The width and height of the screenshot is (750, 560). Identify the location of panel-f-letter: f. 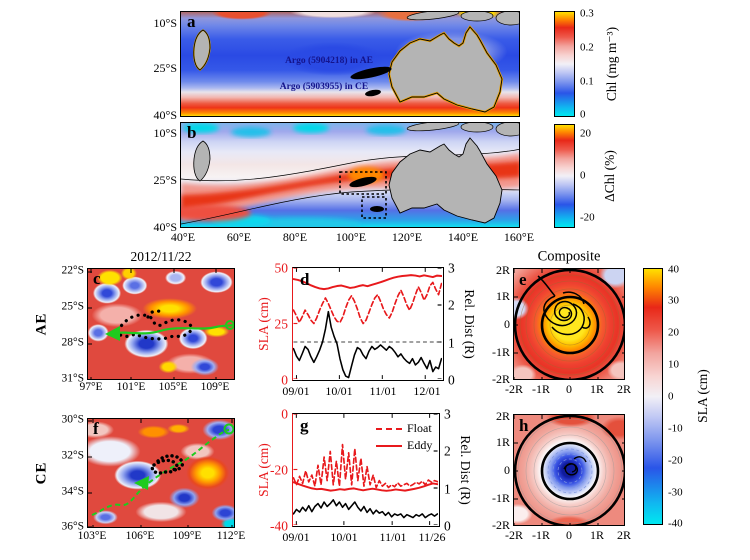
(96, 428).